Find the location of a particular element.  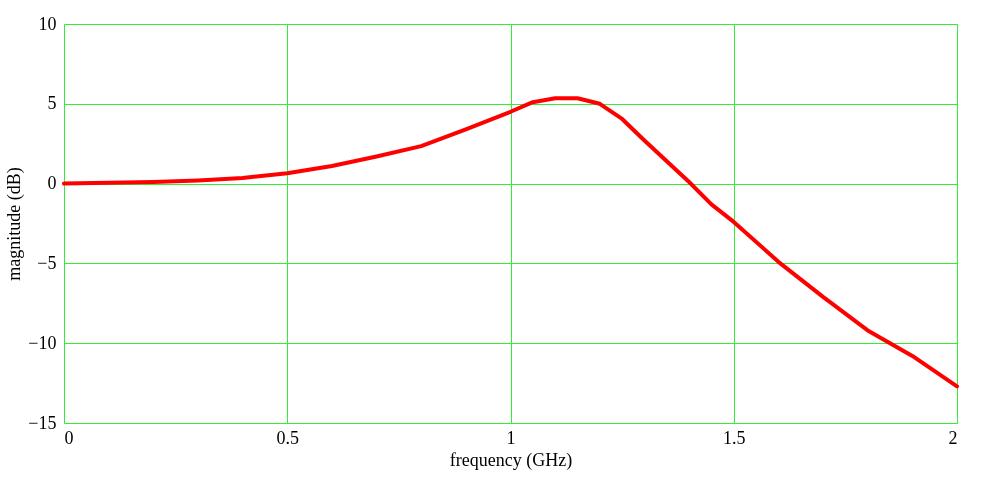

x-tick-label: 1.5 is located at coordinates (734, 437).